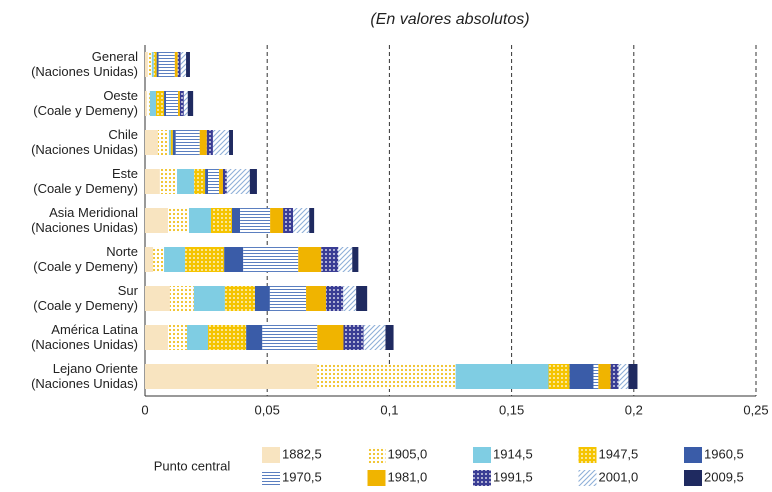 Image resolution: width=772 pixels, height=492 pixels. Describe the element at coordinates (94, 329) in the screenshot. I see `y-tick-label: América Latina` at that location.